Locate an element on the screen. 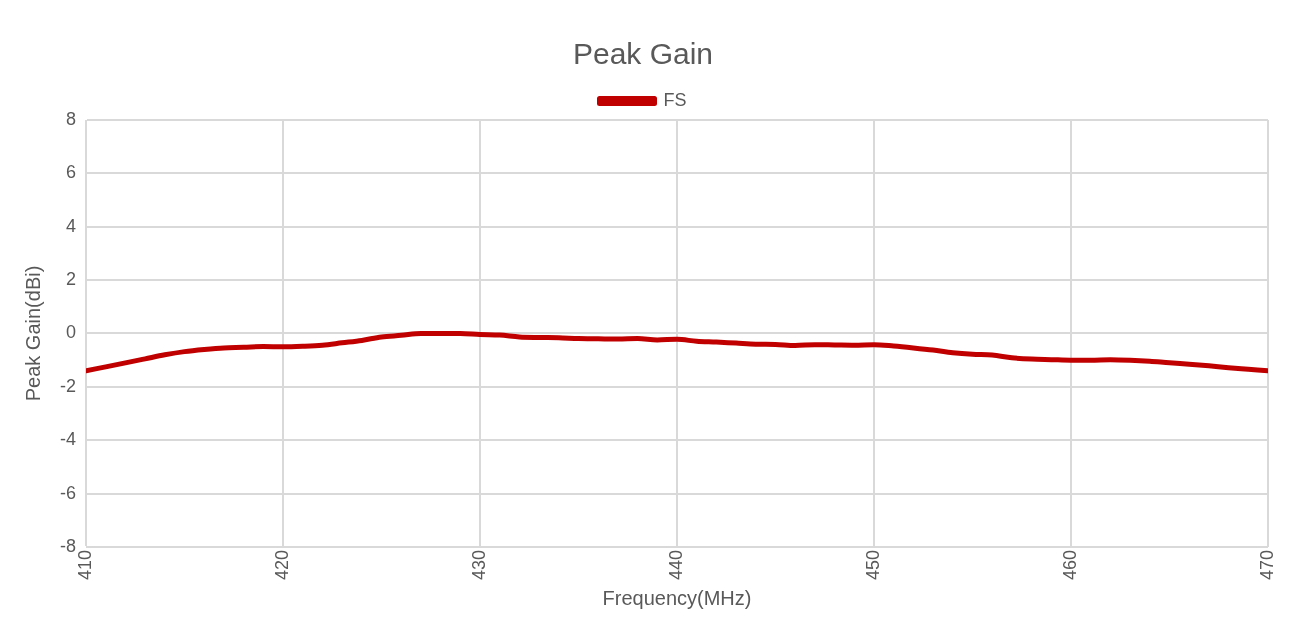 The height and width of the screenshot is (630, 1307). y-tick-label: 0 is located at coordinates (70, 332).